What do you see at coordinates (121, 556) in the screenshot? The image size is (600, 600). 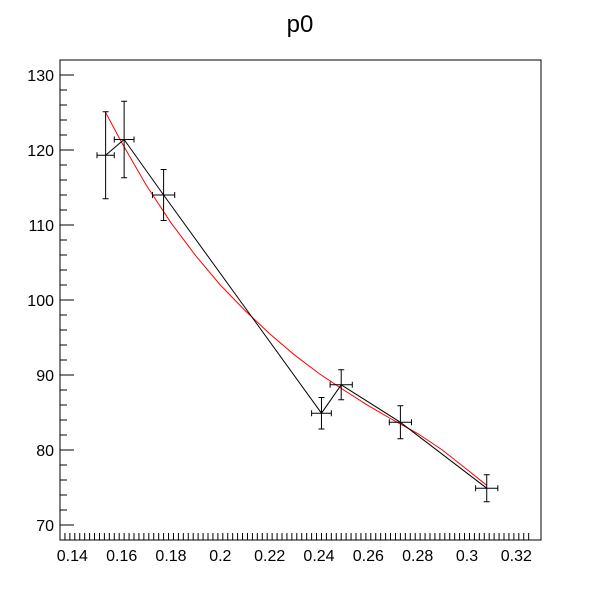 I see `x-tick-label: 0.16` at bounding box center [121, 556].